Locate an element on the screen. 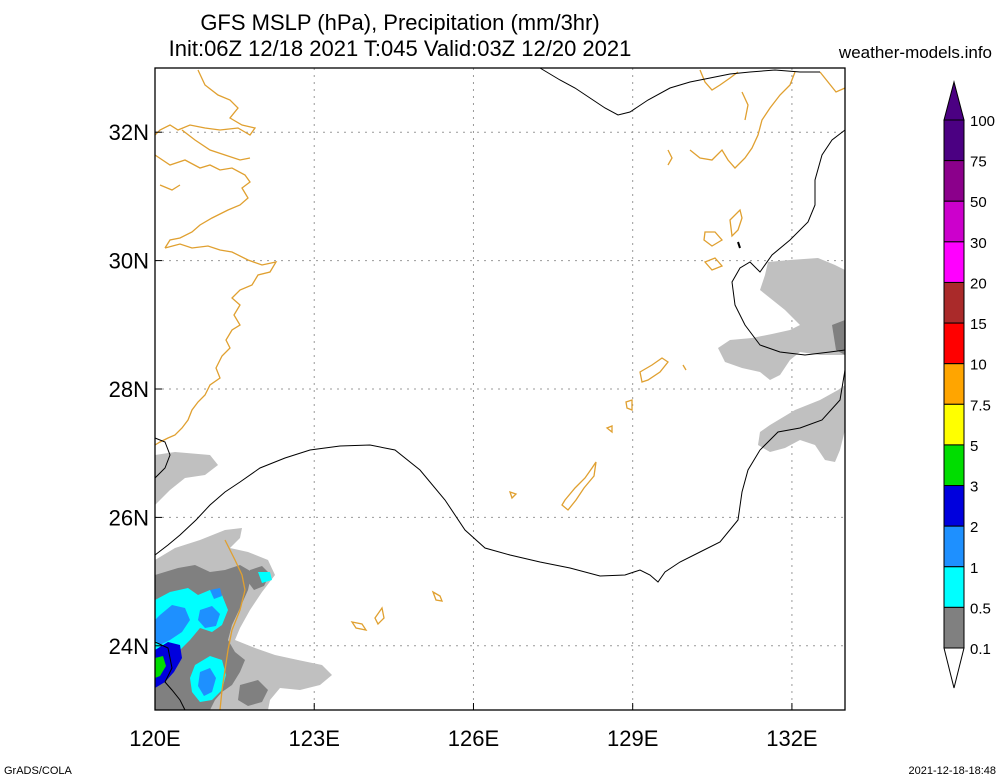  lat-label: 28N is located at coordinates (129, 389).